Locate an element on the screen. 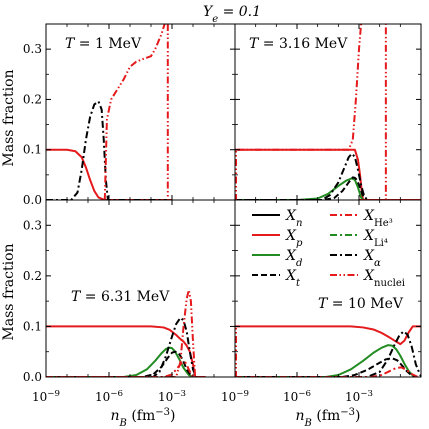  y-axis-label-top: Mass fraction is located at coordinates (9, 117).